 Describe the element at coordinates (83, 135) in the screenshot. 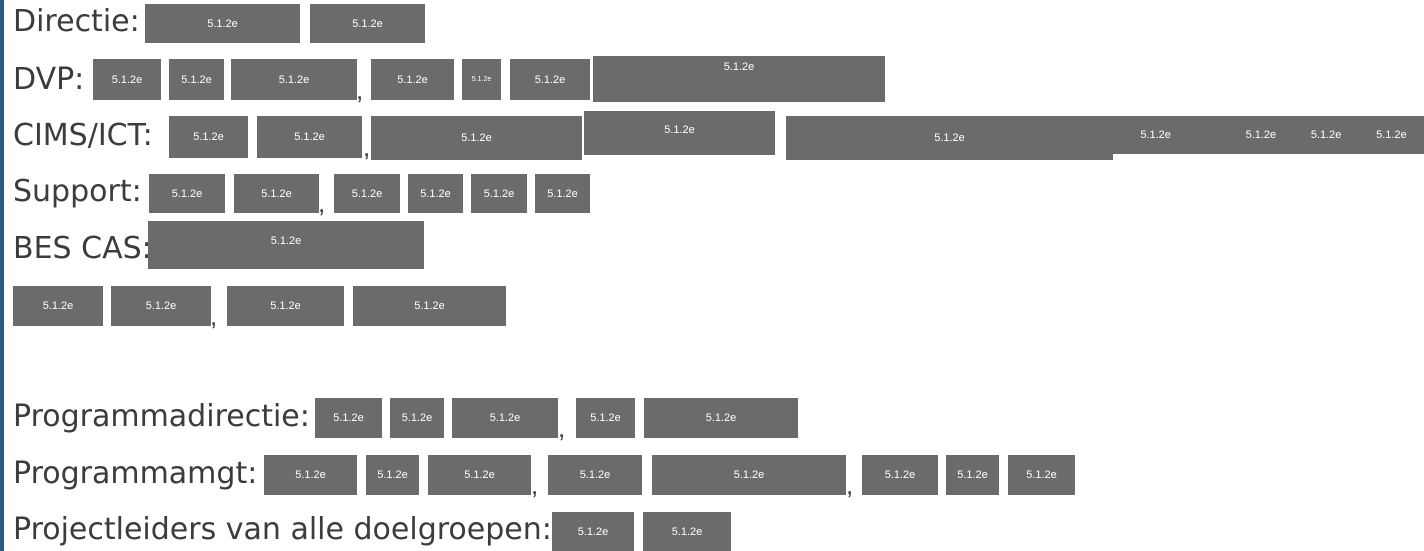

I see `label-cims-ict: CIMS/ICT:` at that location.